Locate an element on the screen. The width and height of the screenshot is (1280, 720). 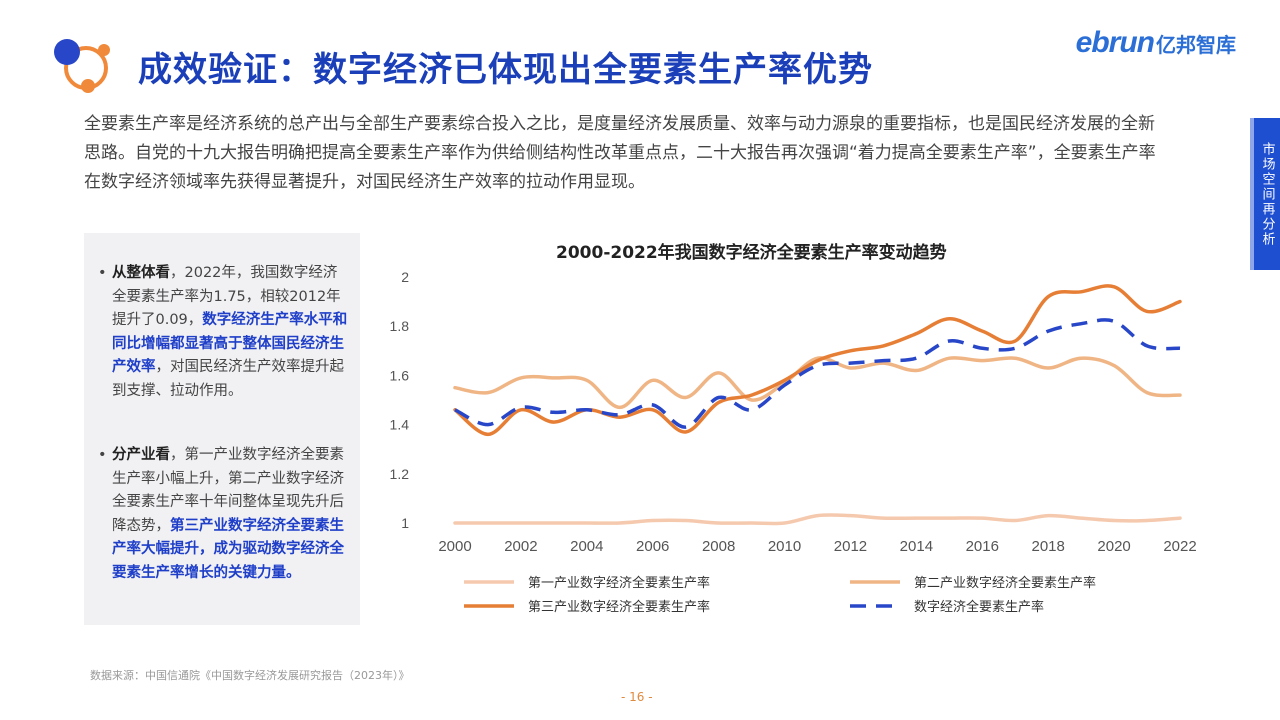
x-tick-label: 2012 is located at coordinates (850, 546).